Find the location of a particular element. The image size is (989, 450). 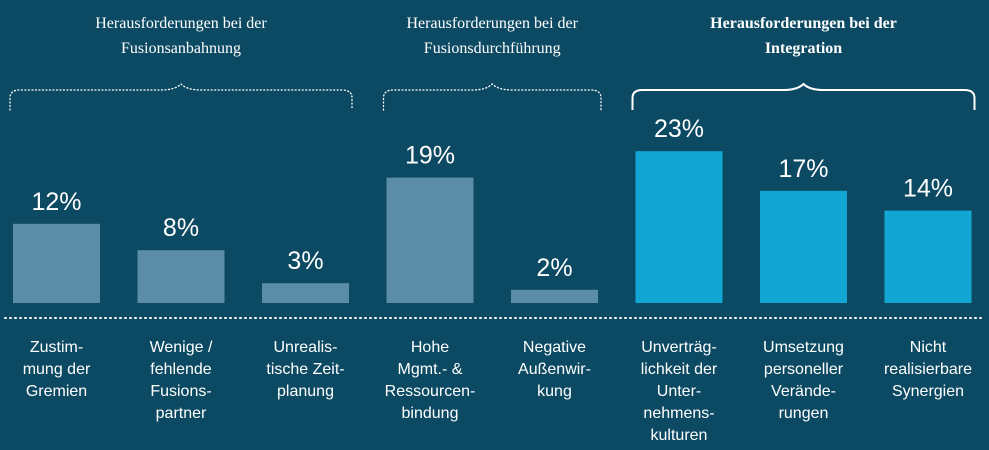

category-label-line: kung is located at coordinates (554, 391).